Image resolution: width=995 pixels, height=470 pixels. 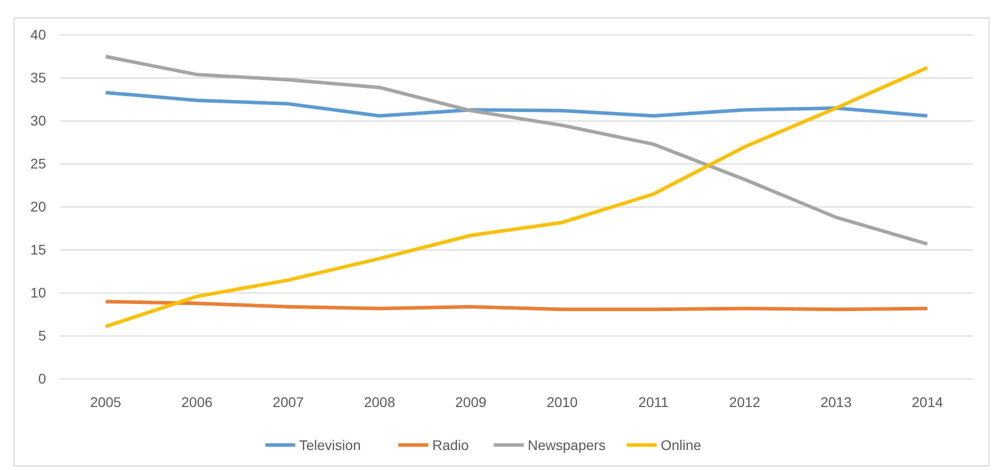 I want to click on y-tick-label: 35, so click(x=38, y=77).